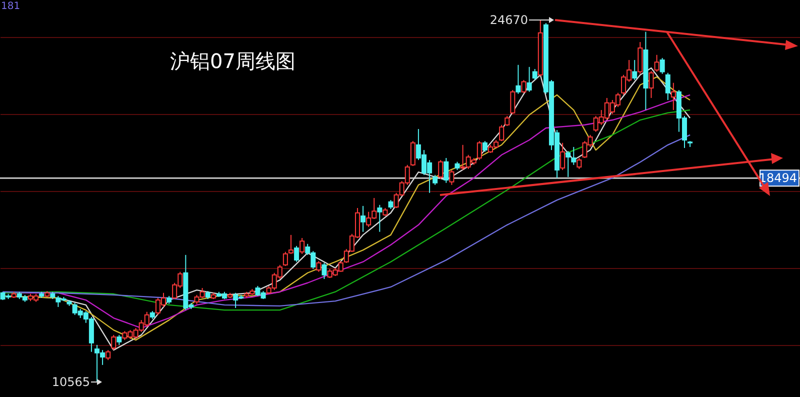 The height and width of the screenshot is (397, 800). I want to click on annotation: 10565, so click(71, 382).